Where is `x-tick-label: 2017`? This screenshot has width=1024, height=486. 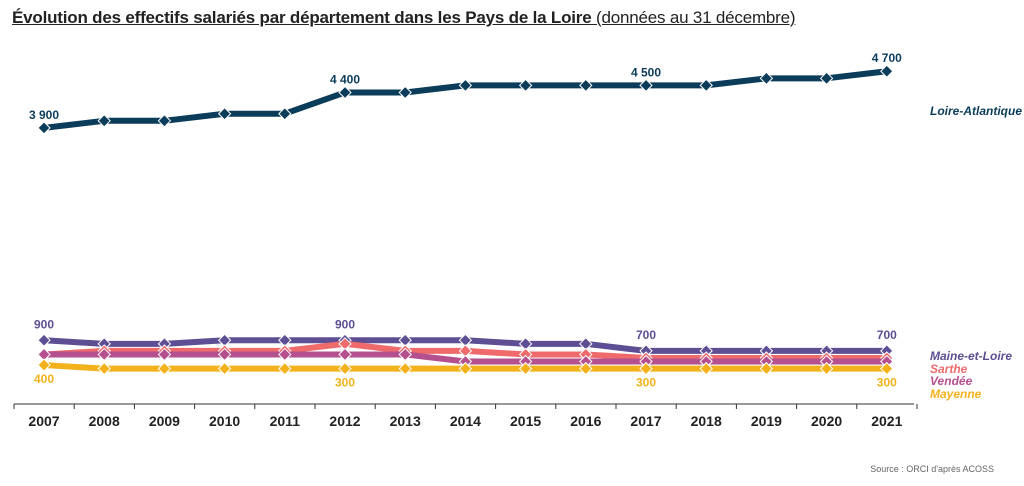
x-tick-label: 2017 is located at coordinates (645, 421).